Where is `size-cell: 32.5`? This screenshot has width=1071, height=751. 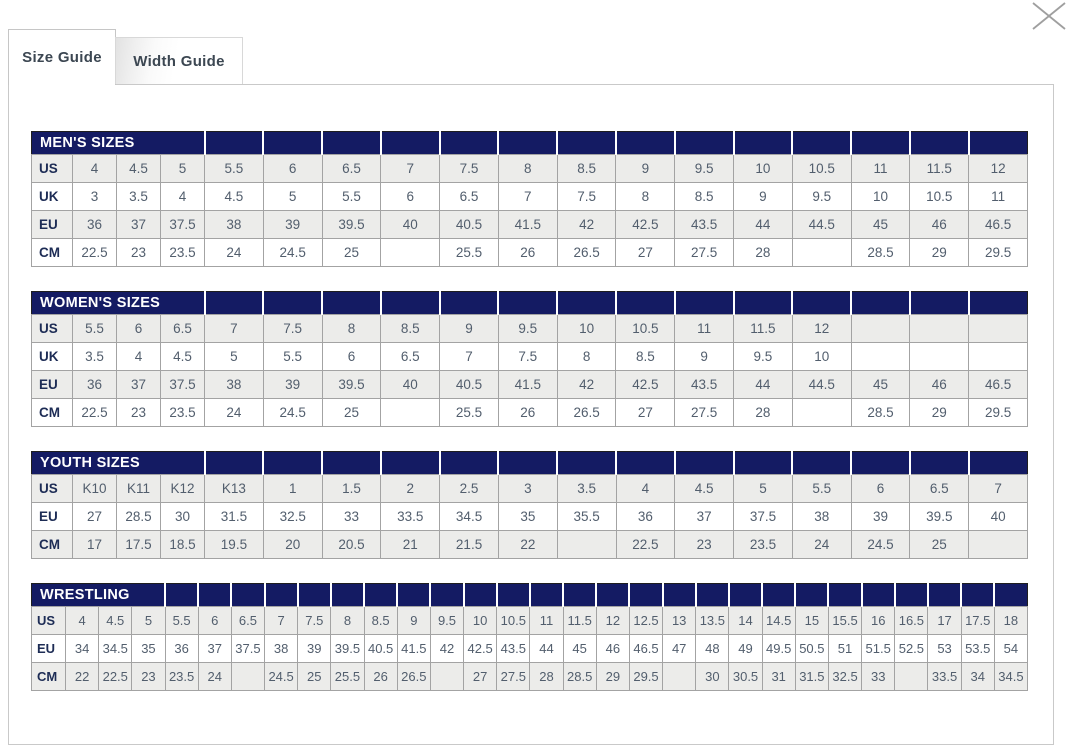
size-cell: 32.5 is located at coordinates (845, 676).